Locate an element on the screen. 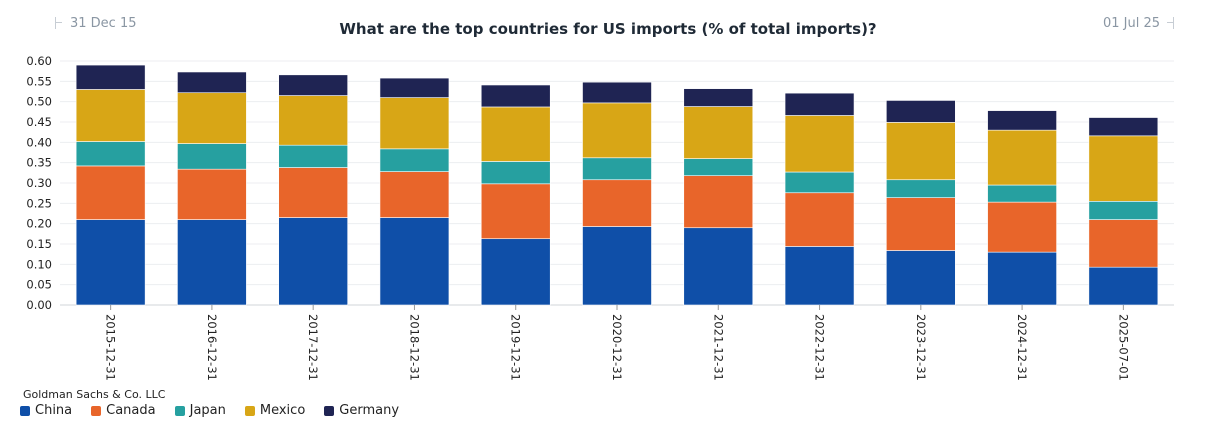  x-tick-label: 2019-12-31 is located at coordinates (516, 347).